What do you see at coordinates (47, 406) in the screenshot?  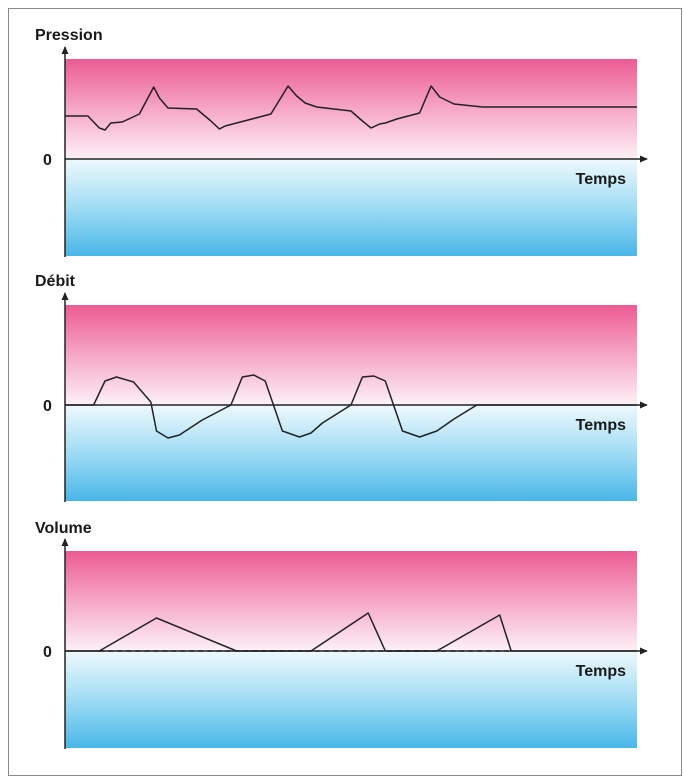 I see `debit-zero-label: 0` at bounding box center [47, 406].